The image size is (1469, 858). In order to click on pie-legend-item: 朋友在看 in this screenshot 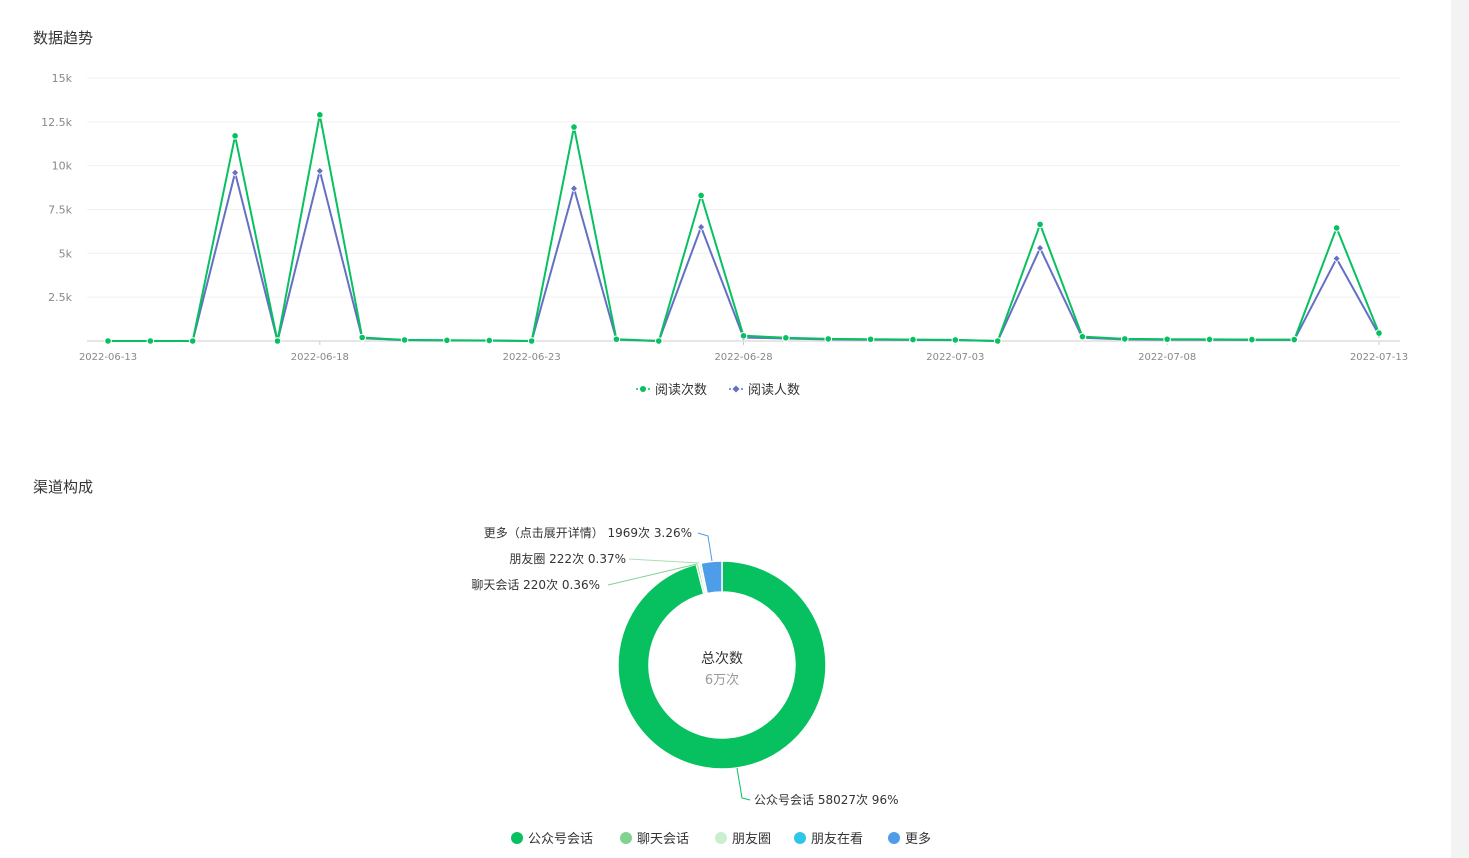, I will do `click(828, 839)`.